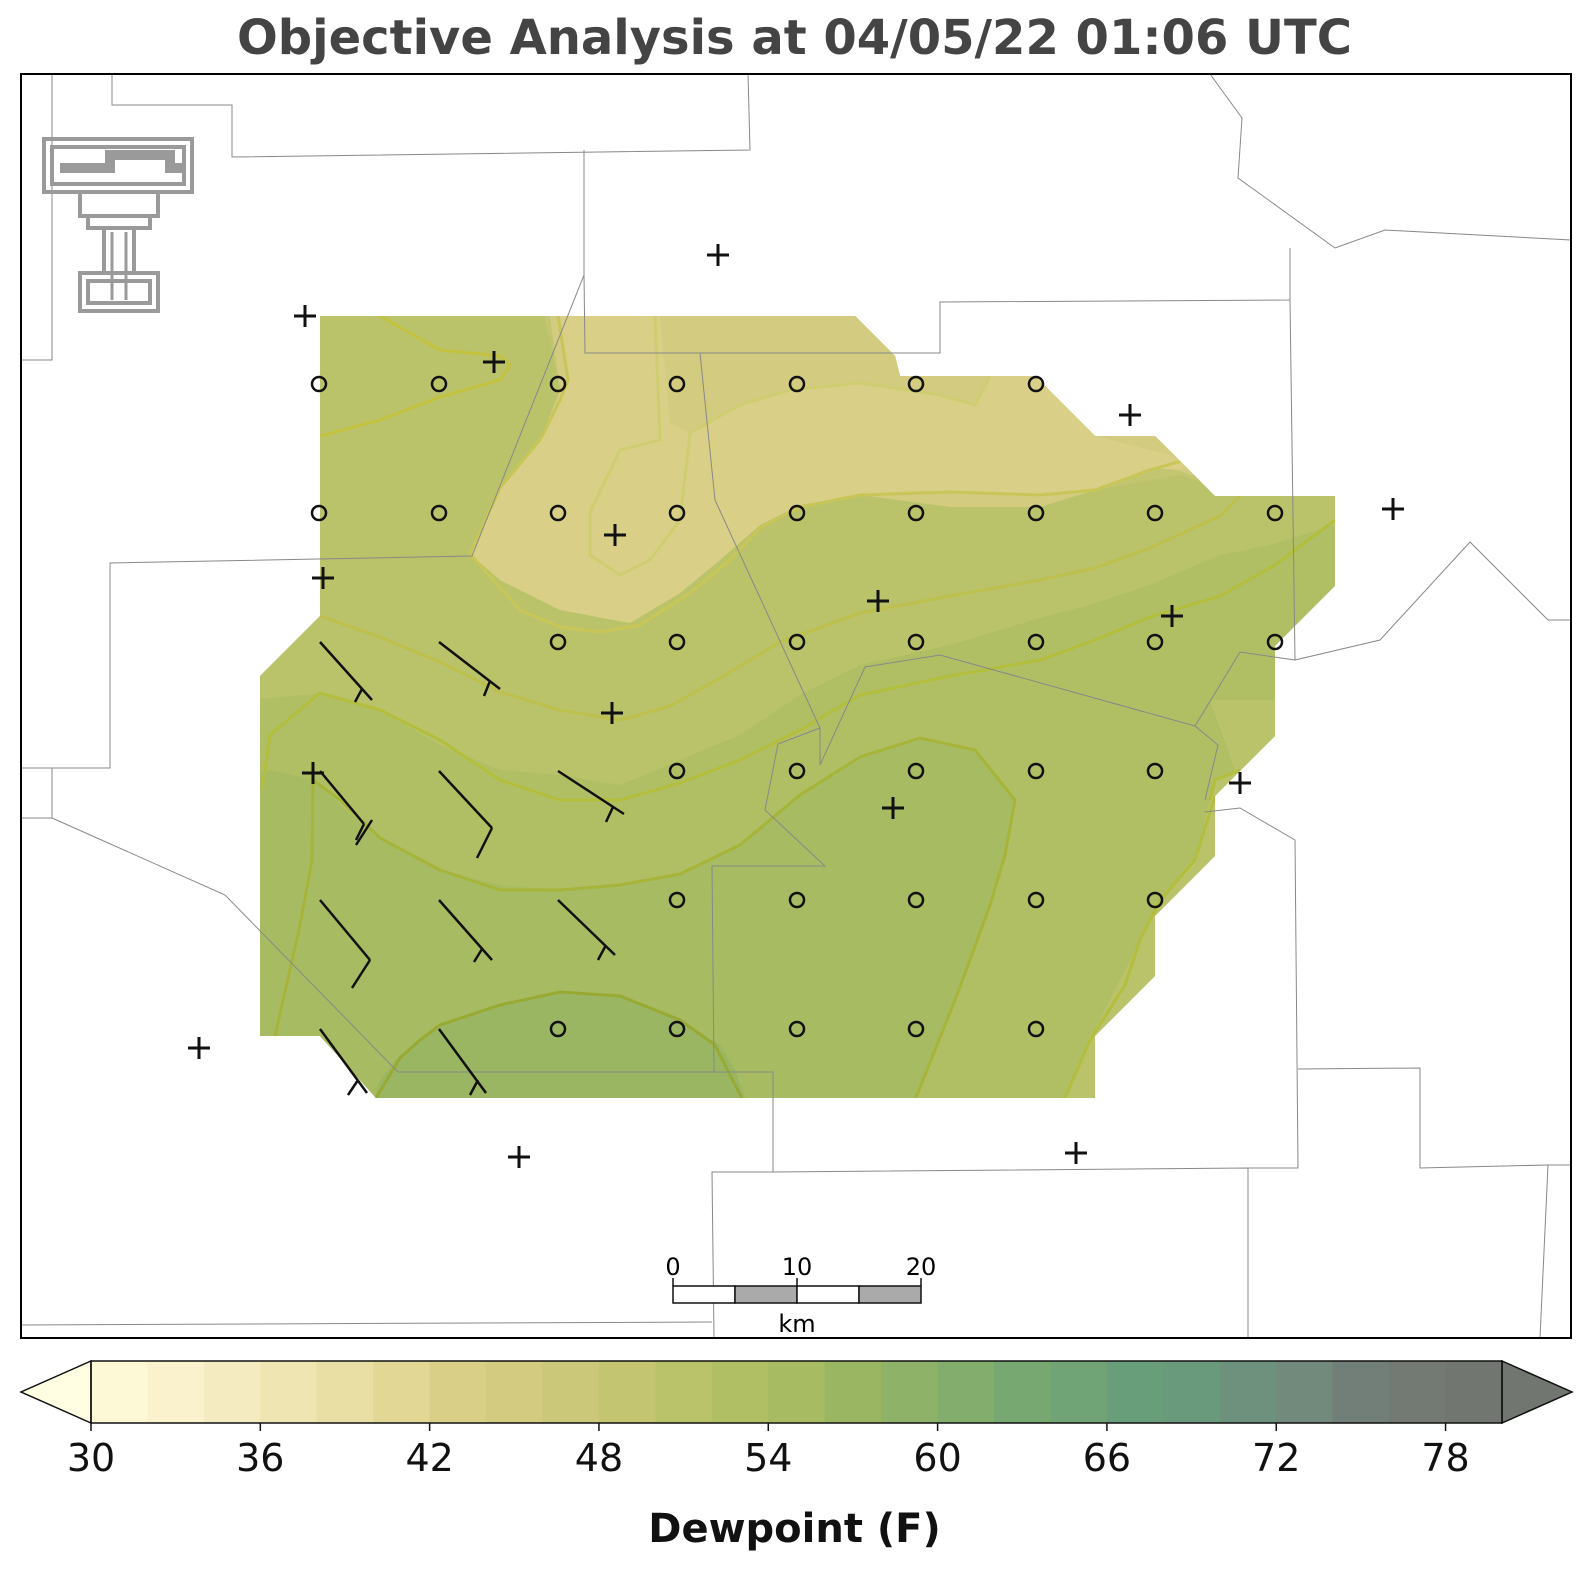 Image resolution: width=1589 pixels, height=1576 pixels. What do you see at coordinates (1107, 1458) in the screenshot?
I see `colorbar-tick-label: 66` at bounding box center [1107, 1458].